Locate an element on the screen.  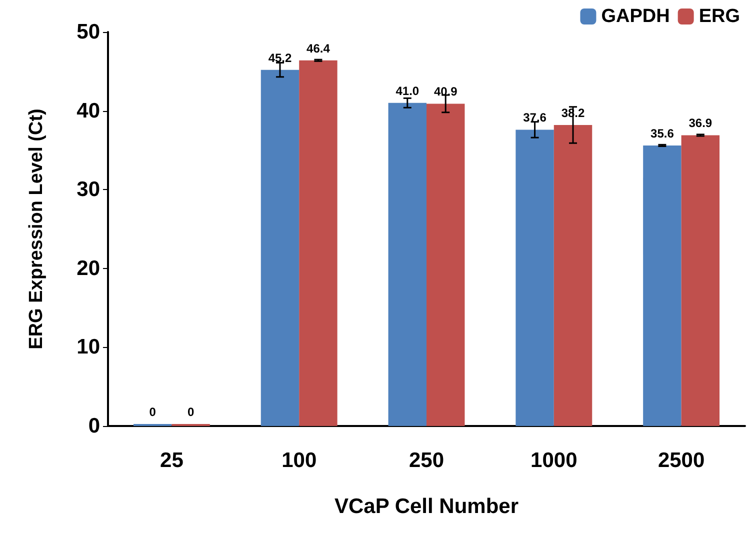
x-tick-label: 25 is located at coordinates (172, 460).